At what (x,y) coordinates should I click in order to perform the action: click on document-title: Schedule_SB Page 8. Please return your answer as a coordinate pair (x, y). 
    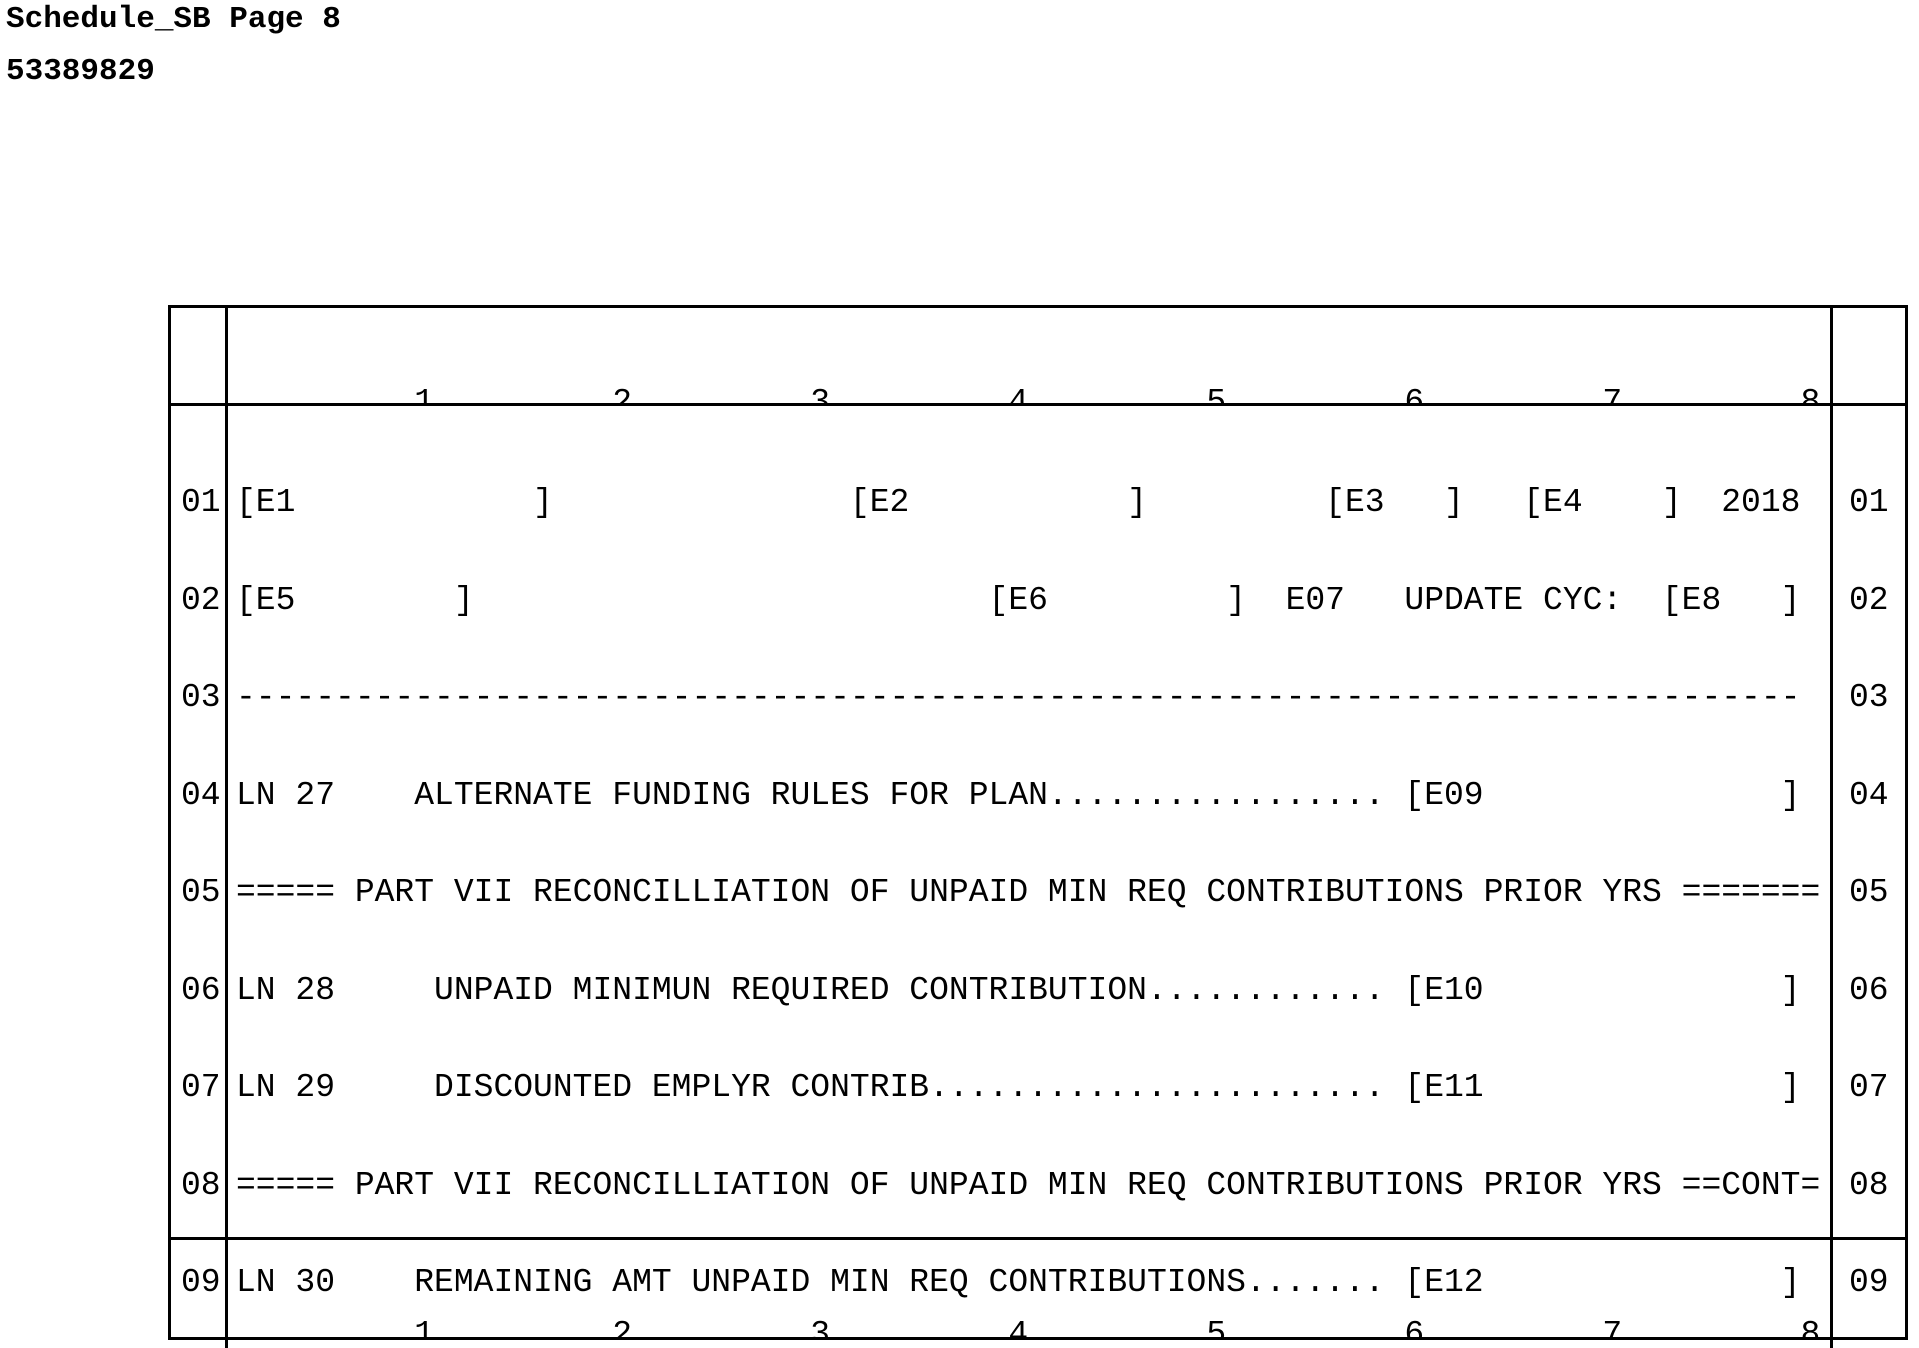
    Looking at the image, I should click on (173, 19).